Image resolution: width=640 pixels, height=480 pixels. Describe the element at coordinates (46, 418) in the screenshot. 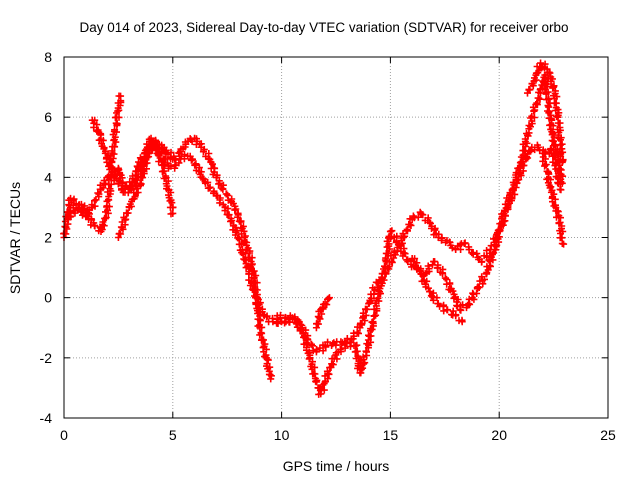

I see `y-tick-label: -4` at that location.